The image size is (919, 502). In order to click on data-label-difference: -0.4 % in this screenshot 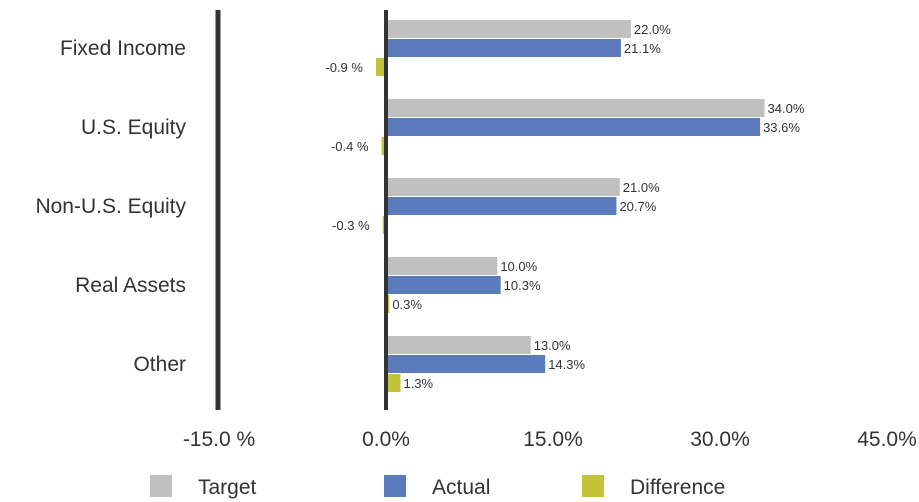, I will do `click(350, 146)`.